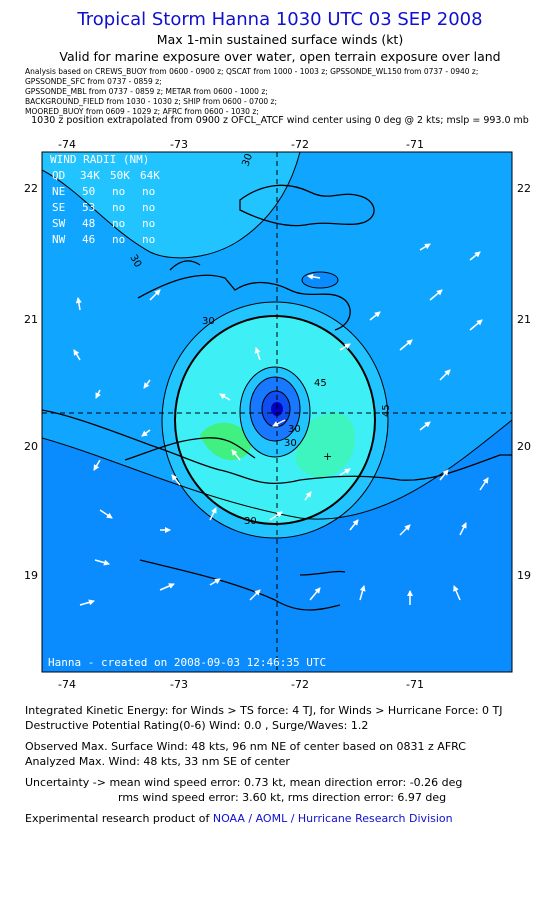 The width and height of the screenshot is (560, 915). What do you see at coordinates (179, 684) in the screenshot?
I see `lon-tick-bottom: -73` at bounding box center [179, 684].